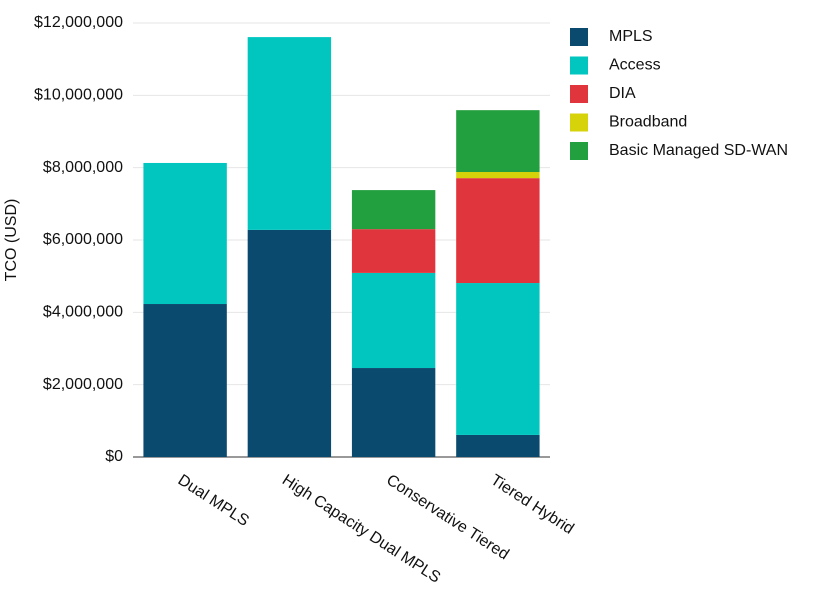  What do you see at coordinates (83, 384) in the screenshot?
I see `y-tick-label: $2,000,000` at bounding box center [83, 384].